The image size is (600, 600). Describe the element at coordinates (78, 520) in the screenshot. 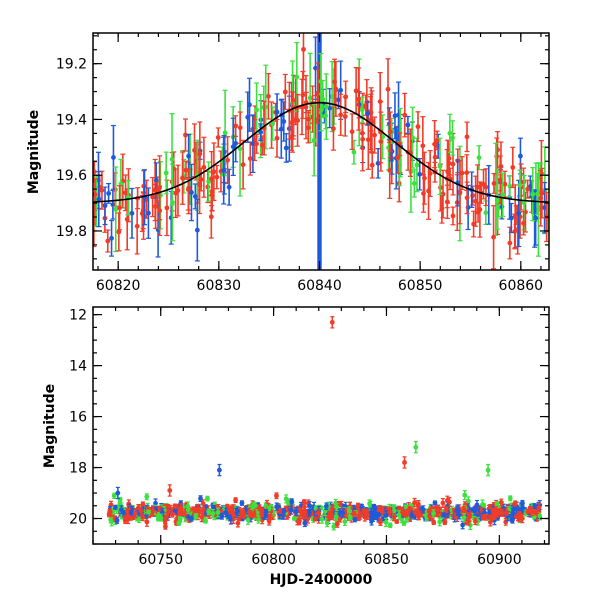

I see `bottom-ytick-label: 20` at that location.